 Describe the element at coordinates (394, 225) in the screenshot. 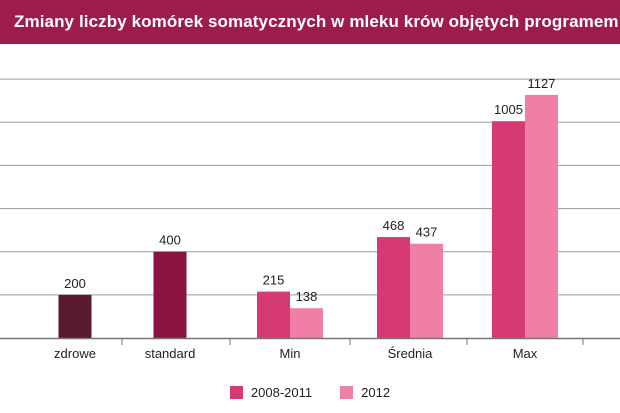

I see `data-label-2008-2011-Średnia: 468` at that location.